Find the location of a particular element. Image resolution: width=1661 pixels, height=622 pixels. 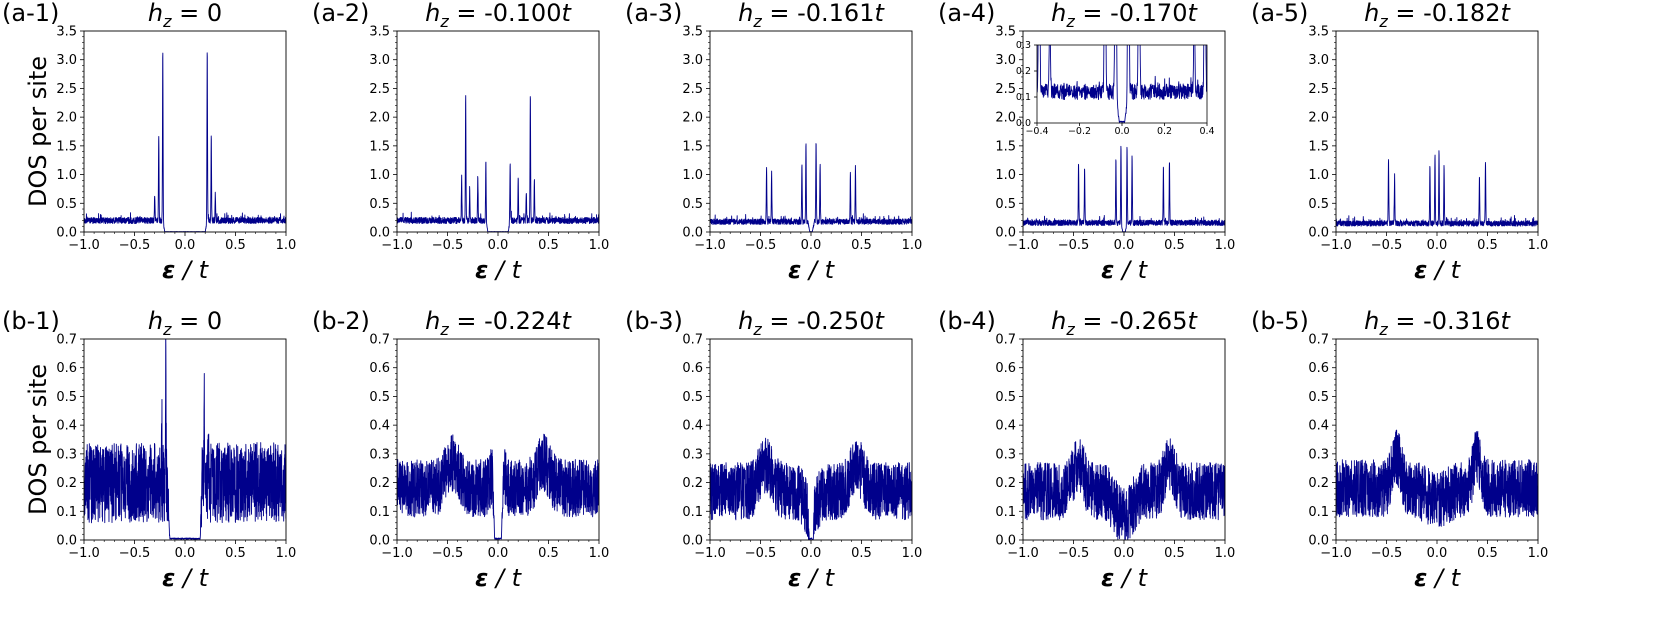

y-tick-label: 0.7 is located at coordinates (1005, 340).